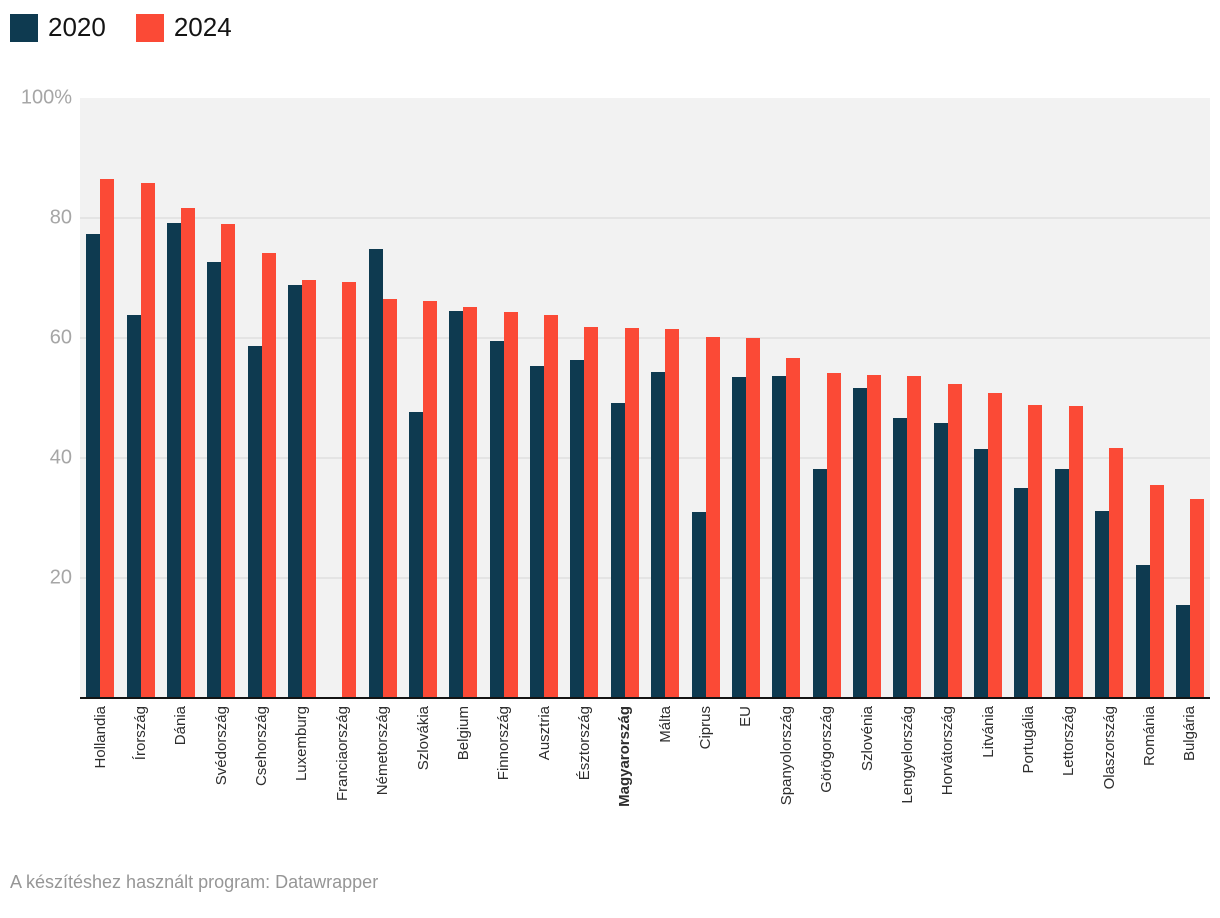  I want to click on bar-2024-olaszország, so click(1116, 572).